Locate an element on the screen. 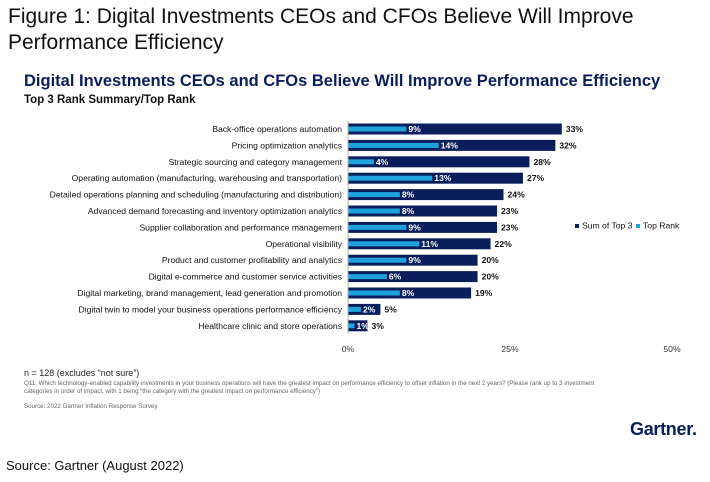 The image size is (710, 482). data-label-top-rank: 1% is located at coordinates (362, 326).